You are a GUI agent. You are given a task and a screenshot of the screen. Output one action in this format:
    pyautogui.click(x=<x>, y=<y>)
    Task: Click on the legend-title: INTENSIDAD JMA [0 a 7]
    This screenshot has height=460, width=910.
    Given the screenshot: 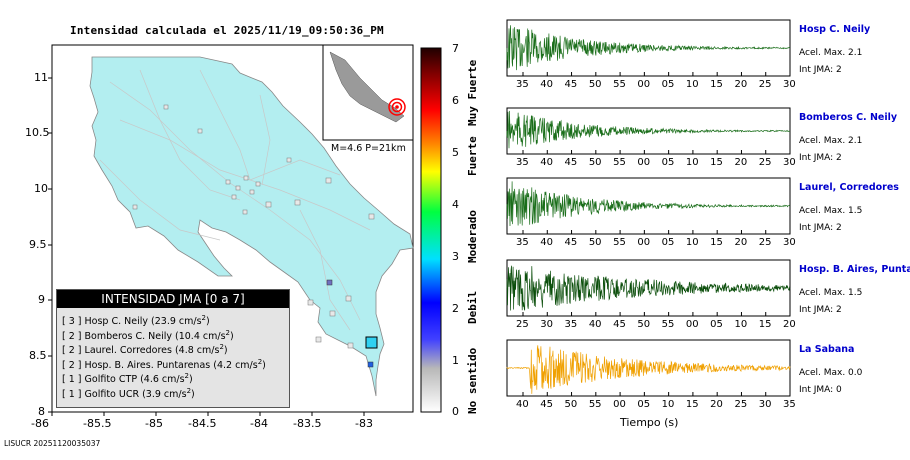 What is the action you would take?
    pyautogui.click(x=173, y=299)
    